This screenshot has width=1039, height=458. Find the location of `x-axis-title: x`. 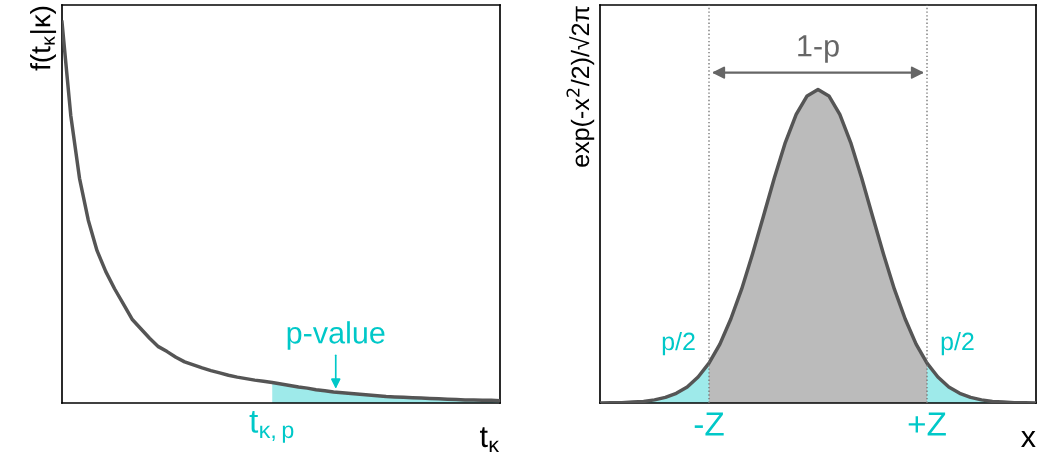

x-axis-title: x is located at coordinates (1028, 439).